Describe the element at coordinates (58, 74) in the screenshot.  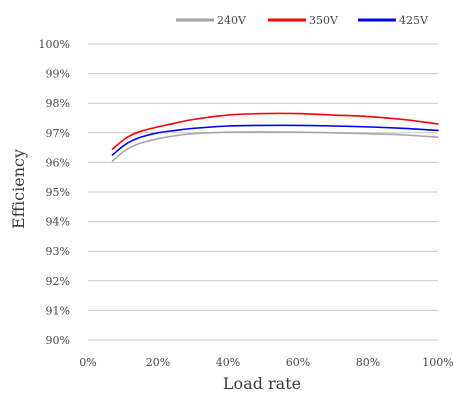
I see `y-tick-label: 99%` at that location.